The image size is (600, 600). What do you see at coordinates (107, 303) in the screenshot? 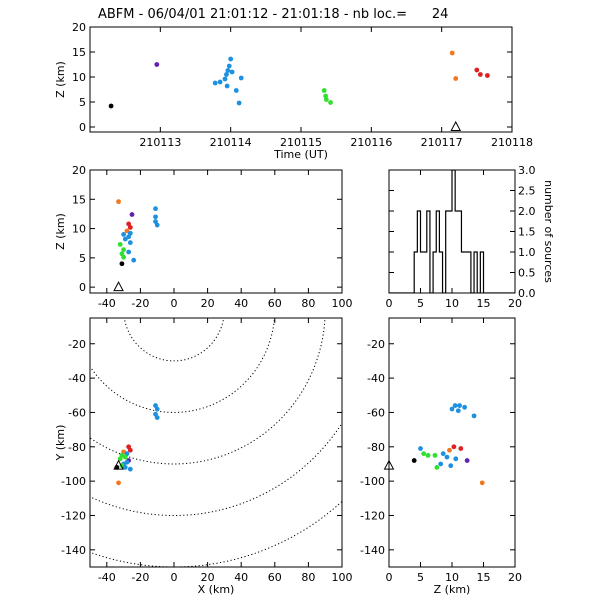
I see `x-tick-label: -40` at bounding box center [107, 303].